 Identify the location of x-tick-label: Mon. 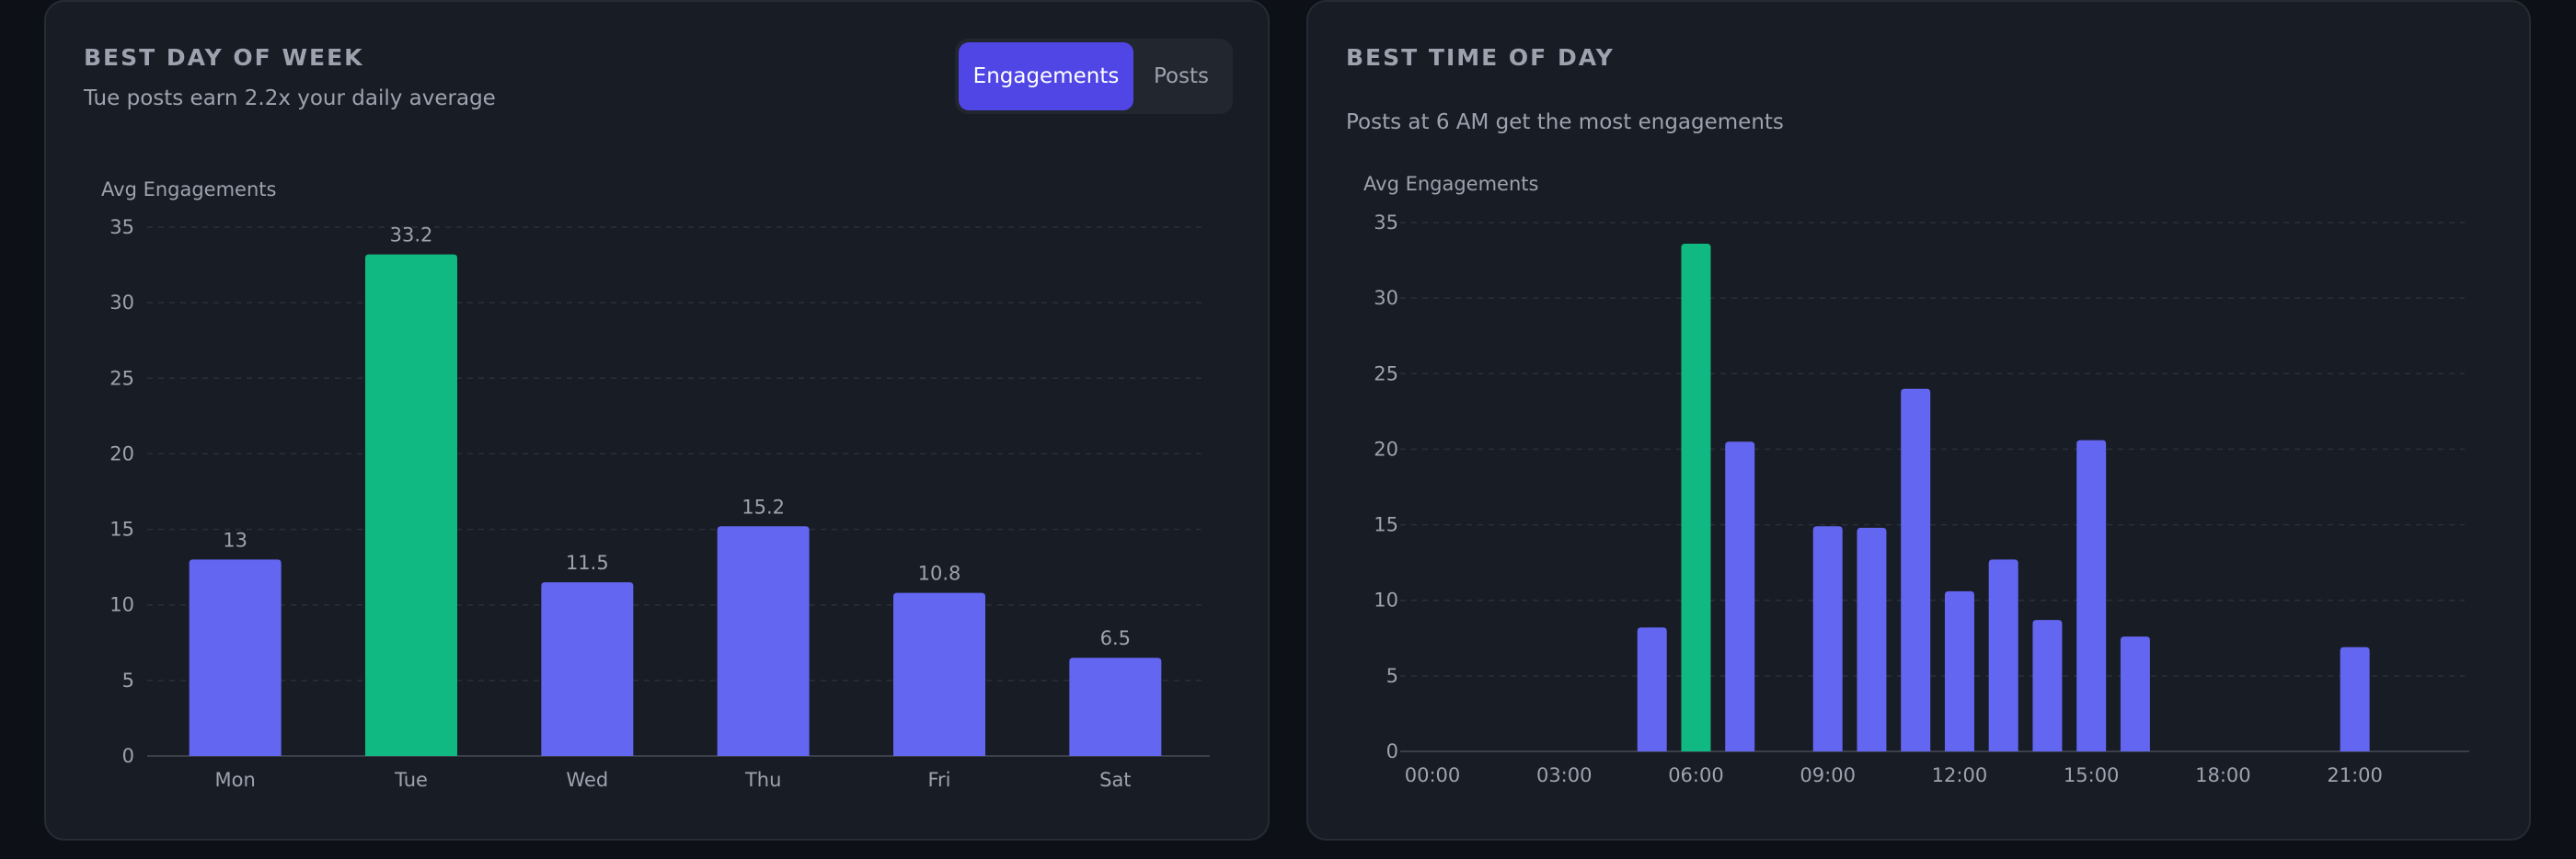
(235, 780).